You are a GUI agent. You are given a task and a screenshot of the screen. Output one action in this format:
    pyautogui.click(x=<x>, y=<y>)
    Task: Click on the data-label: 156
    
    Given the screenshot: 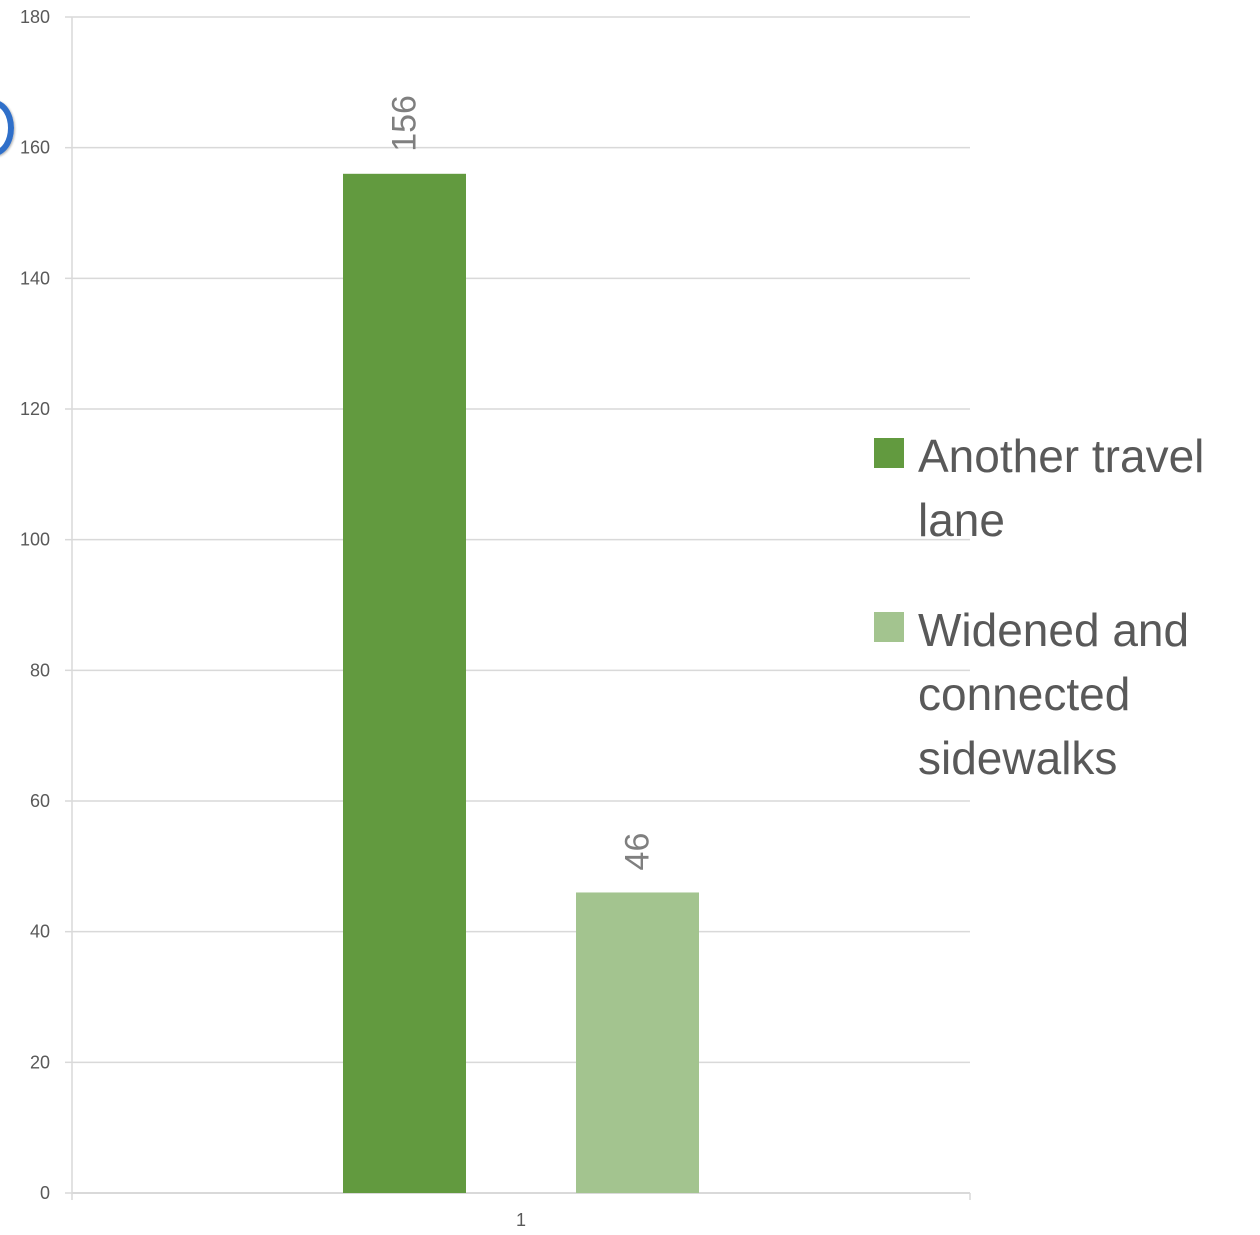 What is the action you would take?
    pyautogui.click(x=405, y=123)
    